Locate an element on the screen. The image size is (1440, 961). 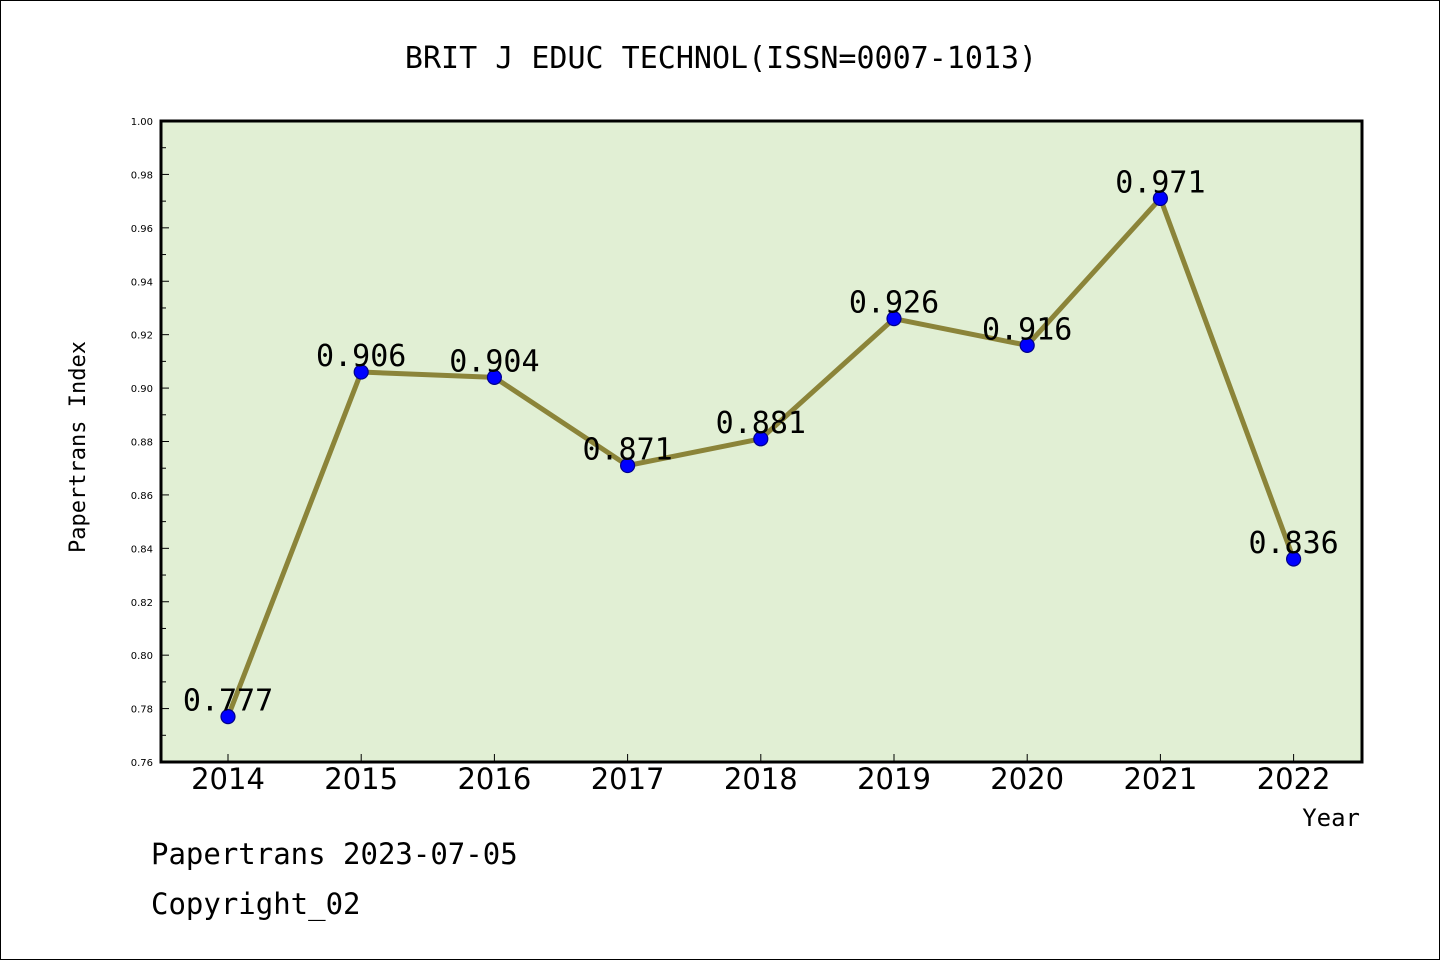
data-label: 0.971 is located at coordinates (1160, 182).